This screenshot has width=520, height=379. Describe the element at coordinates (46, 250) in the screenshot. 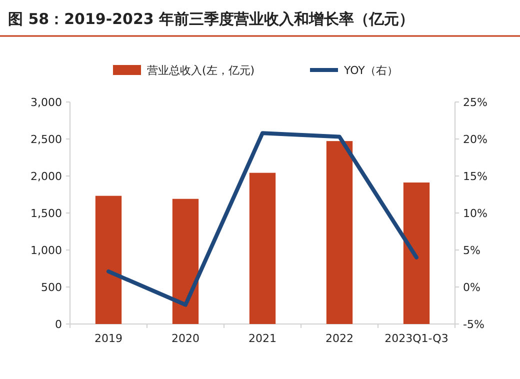

I see `y-tick-label: 1,000` at that location.